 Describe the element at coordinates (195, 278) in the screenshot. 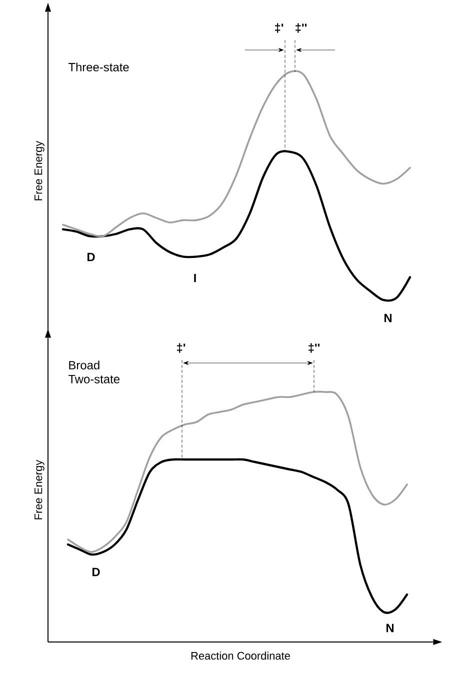

I see `annotation: I` at that location.